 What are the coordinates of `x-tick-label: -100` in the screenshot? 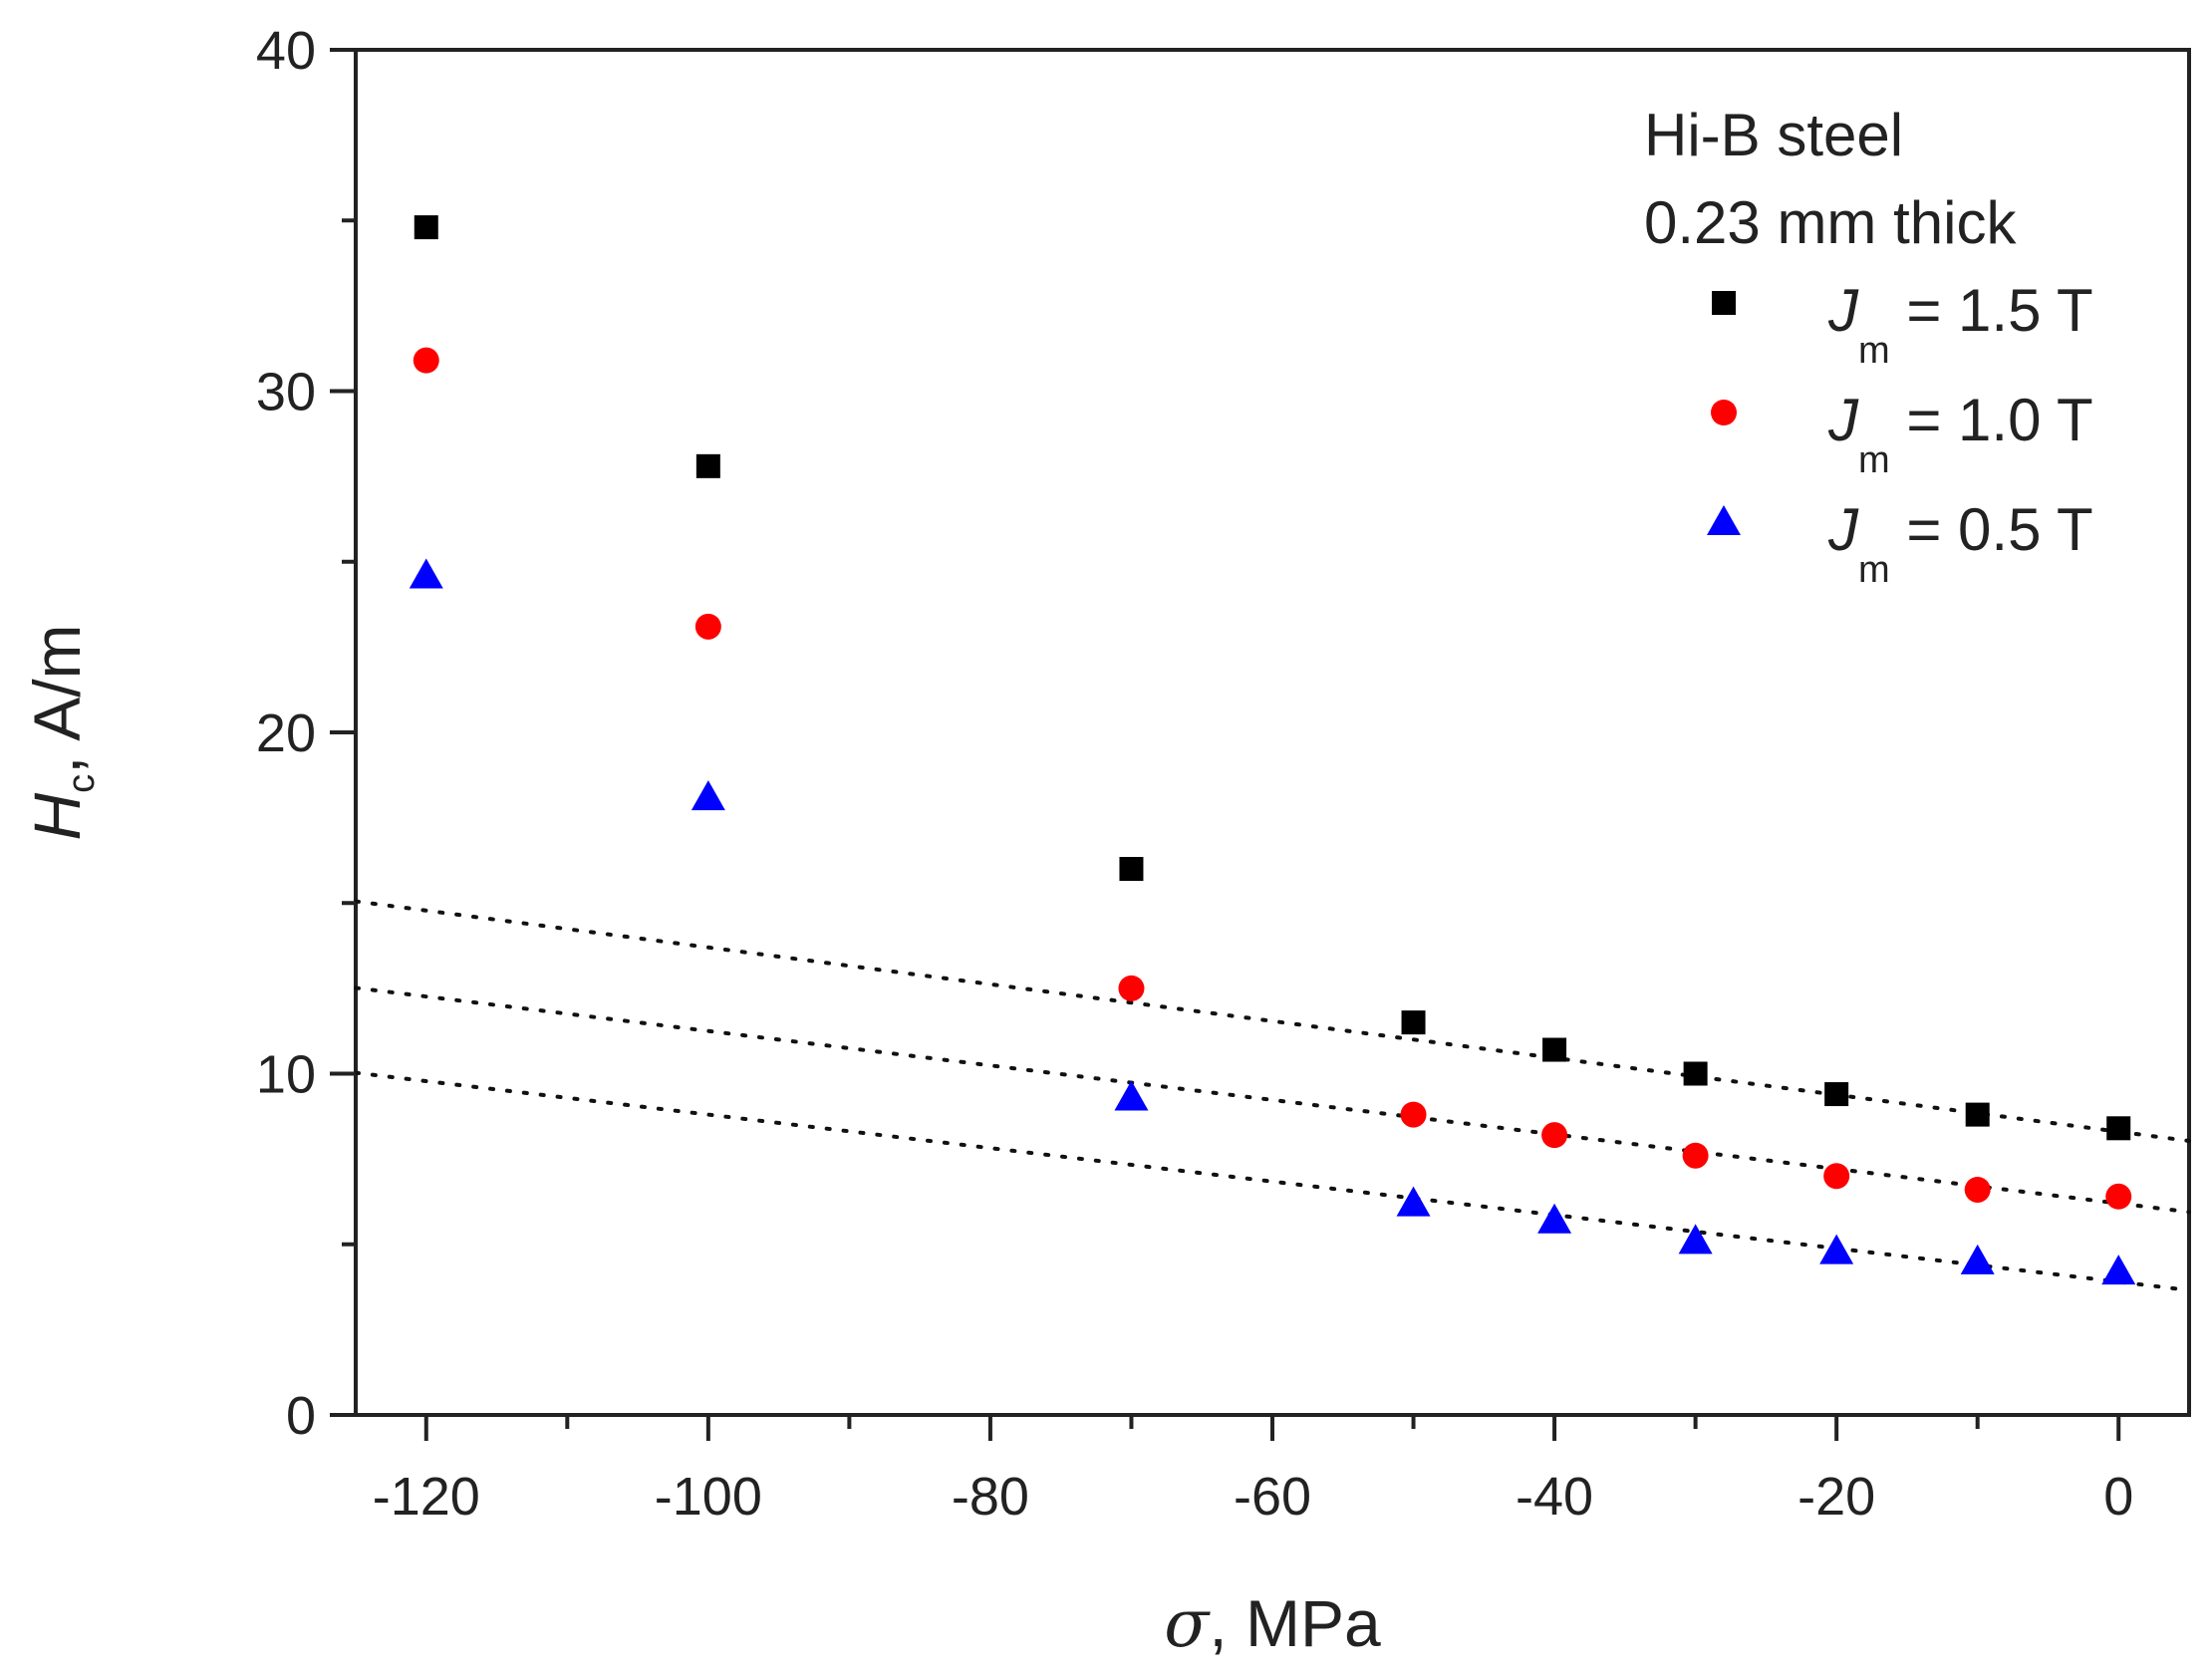 It's located at (709, 1497).